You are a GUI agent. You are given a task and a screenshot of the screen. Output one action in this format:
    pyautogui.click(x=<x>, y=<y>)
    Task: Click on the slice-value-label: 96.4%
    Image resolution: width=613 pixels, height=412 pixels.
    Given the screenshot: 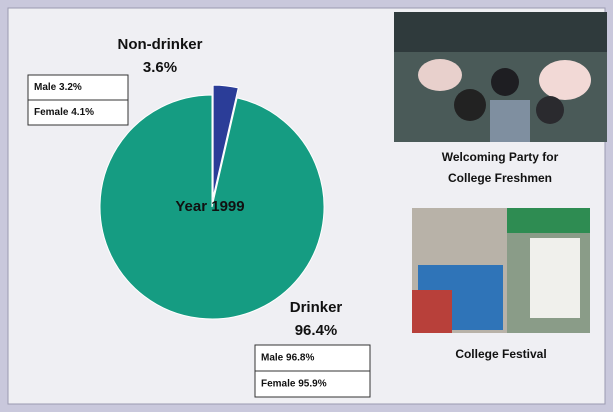 What is the action you would take?
    pyautogui.click(x=316, y=330)
    